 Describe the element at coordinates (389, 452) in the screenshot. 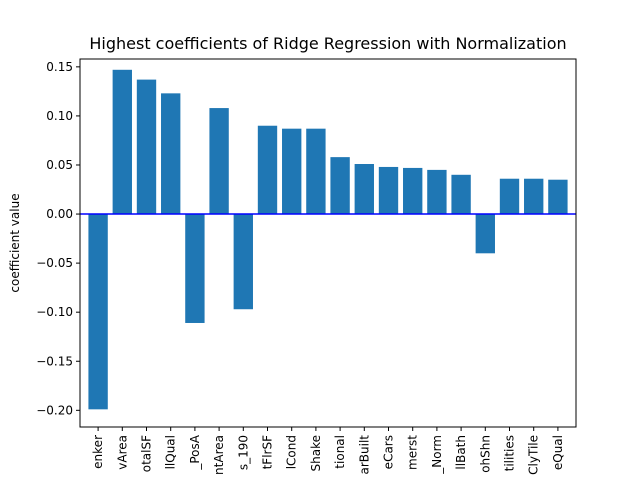

I see `x-tick-label: eCars` at that location.